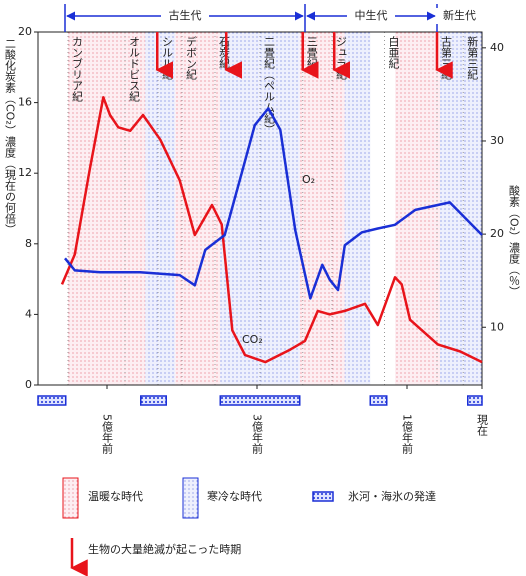  I want to click on y-tick-label: 12, so click(25, 172).